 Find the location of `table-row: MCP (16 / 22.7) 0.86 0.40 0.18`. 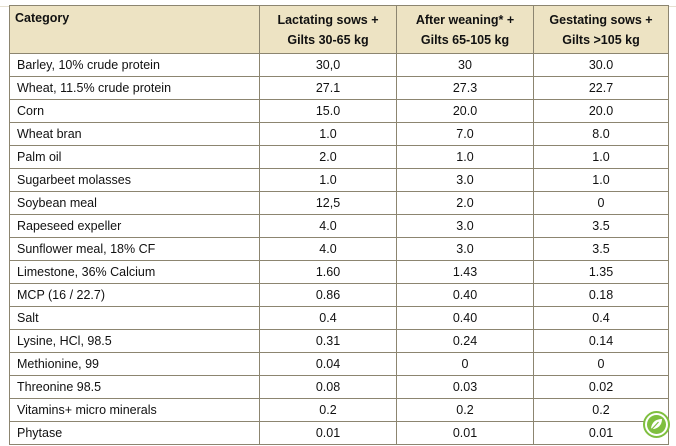

table-row: MCP (16 / 22.7) 0.86 0.40 0.18 is located at coordinates (339, 295).